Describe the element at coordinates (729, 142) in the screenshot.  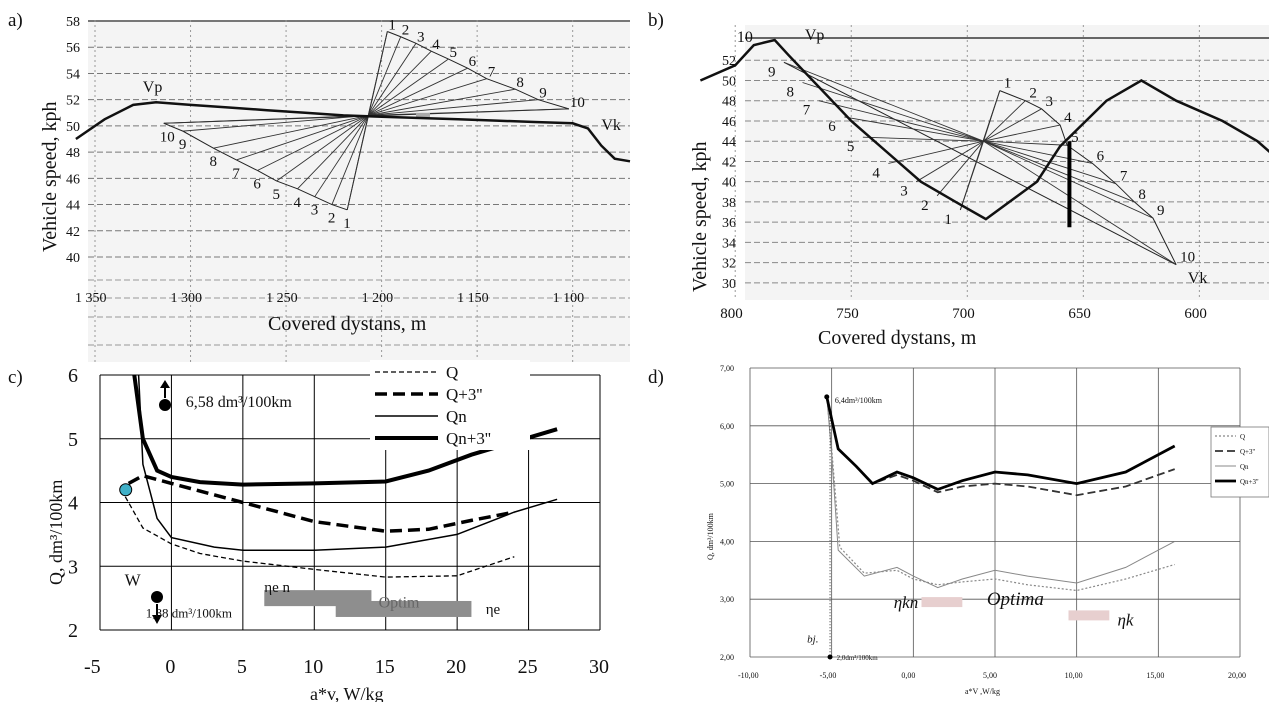
I see `y-tick-label: 44` at that location.